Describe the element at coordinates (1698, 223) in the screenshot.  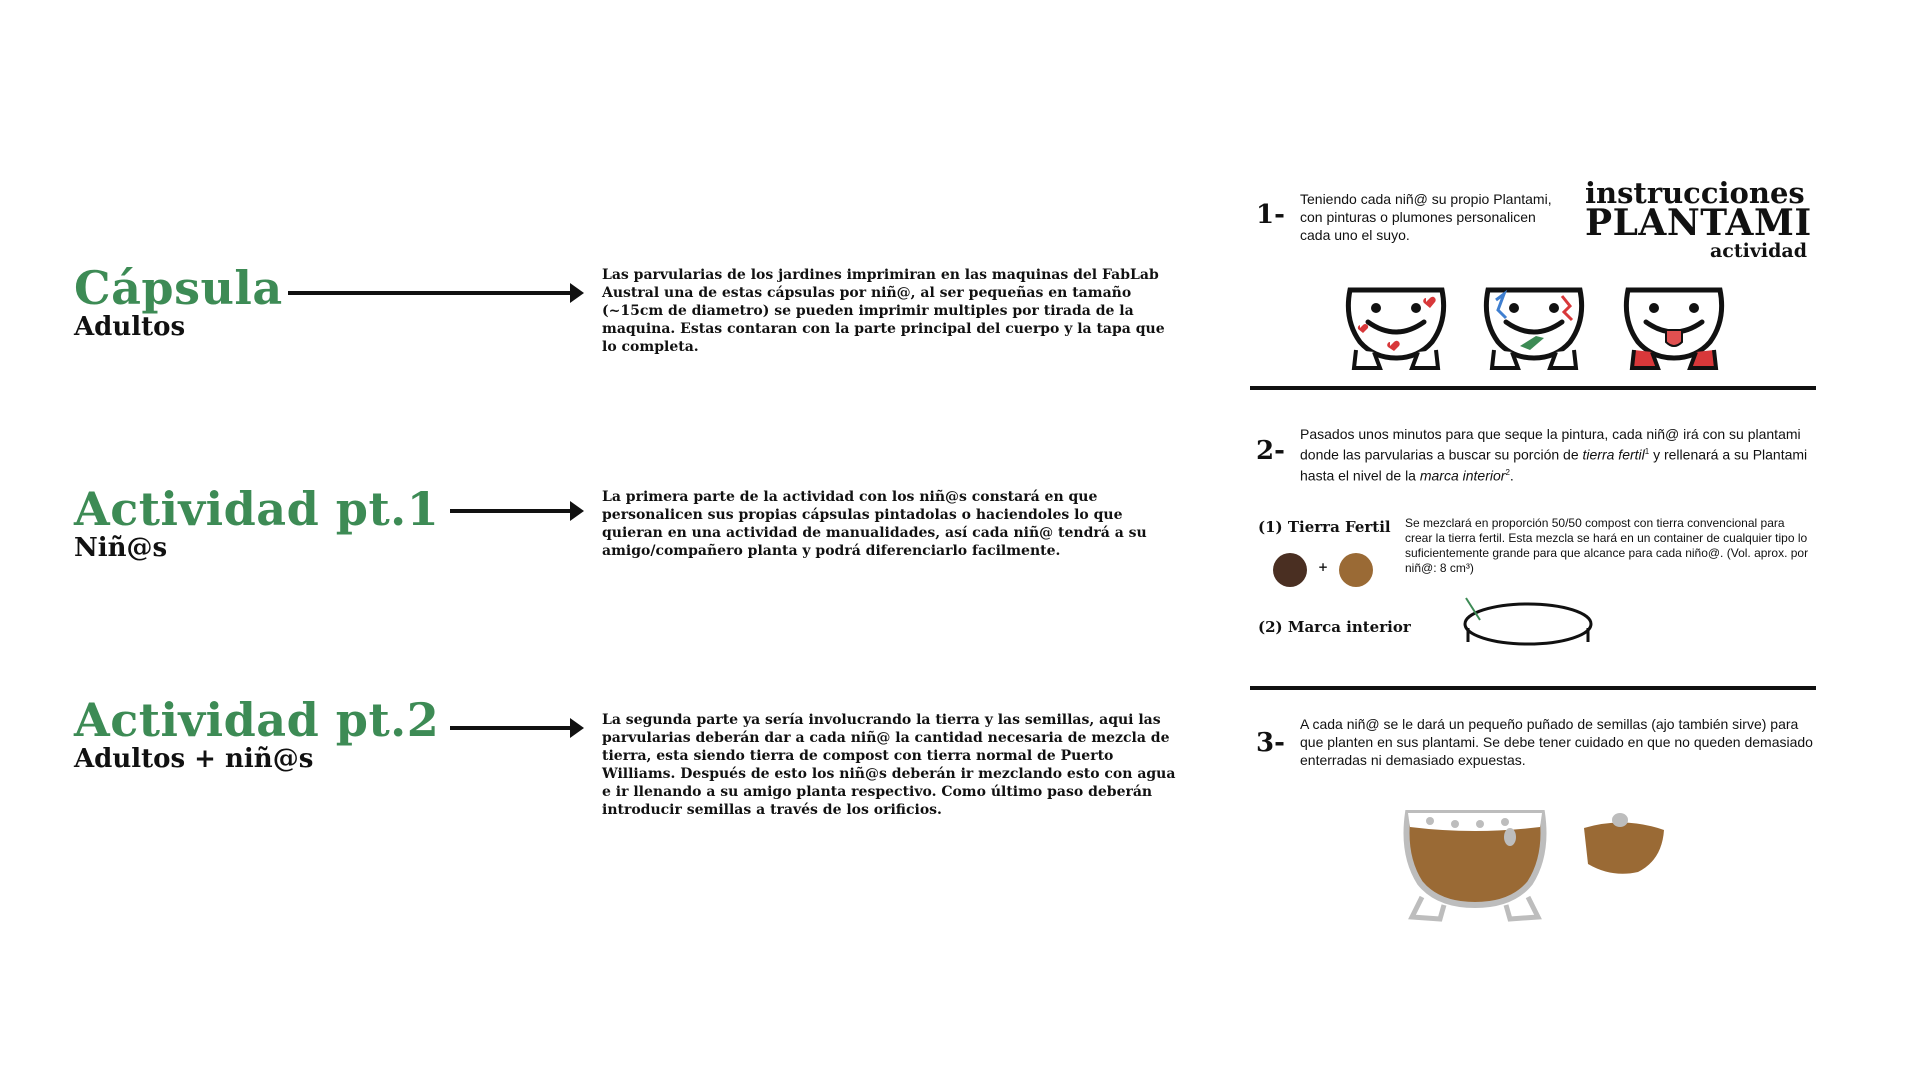
I see `panel-heading-plantami: PLANTAMI` at that location.